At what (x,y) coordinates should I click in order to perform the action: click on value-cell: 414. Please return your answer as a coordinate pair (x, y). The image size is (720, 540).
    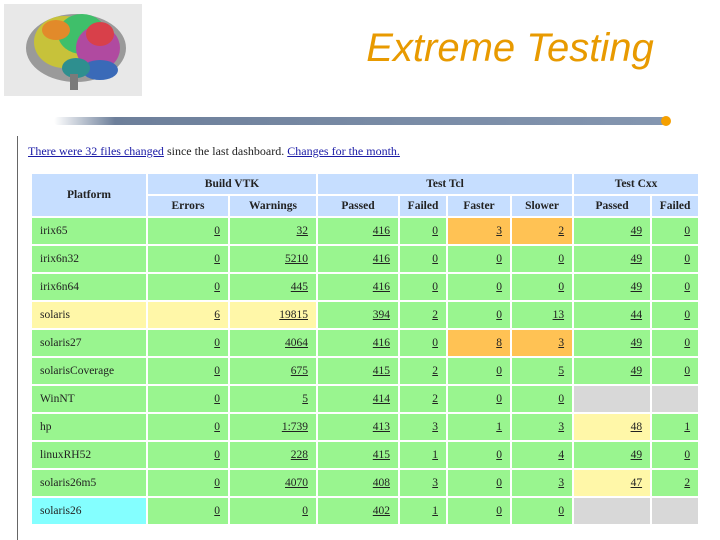
    Looking at the image, I should click on (358, 399).